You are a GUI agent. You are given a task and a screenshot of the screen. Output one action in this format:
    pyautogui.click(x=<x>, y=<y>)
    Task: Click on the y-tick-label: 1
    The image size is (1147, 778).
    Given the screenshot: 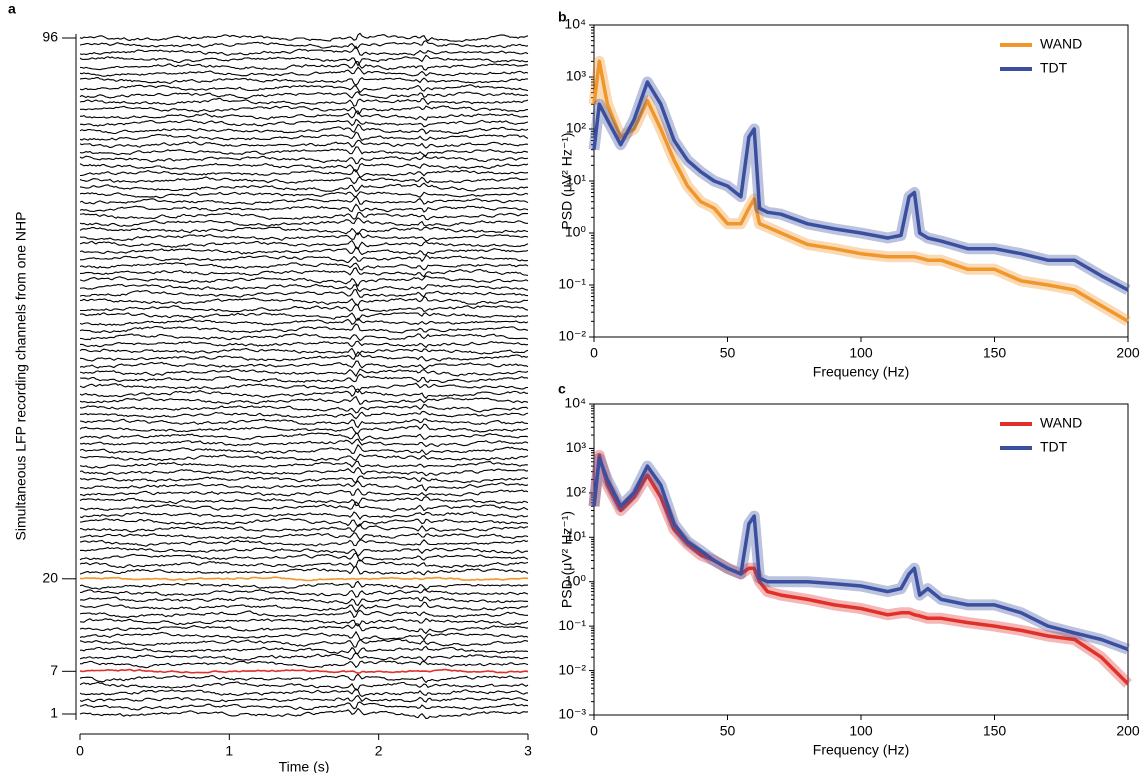 What is the action you would take?
    pyautogui.click(x=54, y=713)
    